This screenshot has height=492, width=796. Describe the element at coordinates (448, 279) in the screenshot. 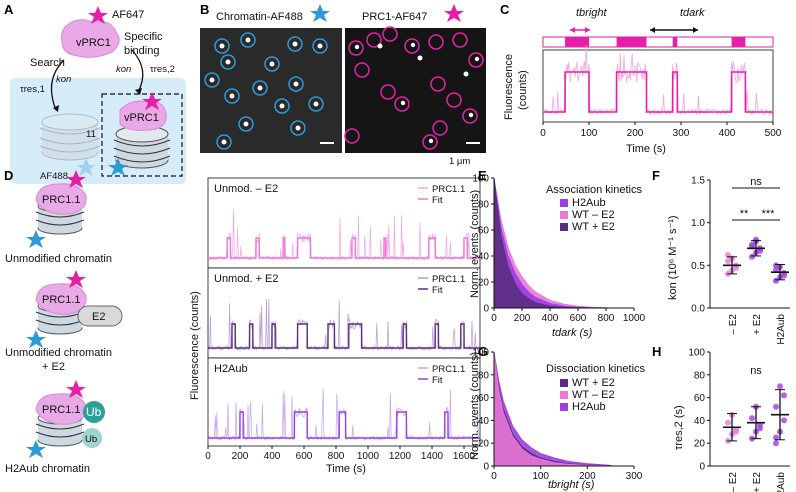

I see `trace-2-legend-raw-label: PRC1.1` at that location.